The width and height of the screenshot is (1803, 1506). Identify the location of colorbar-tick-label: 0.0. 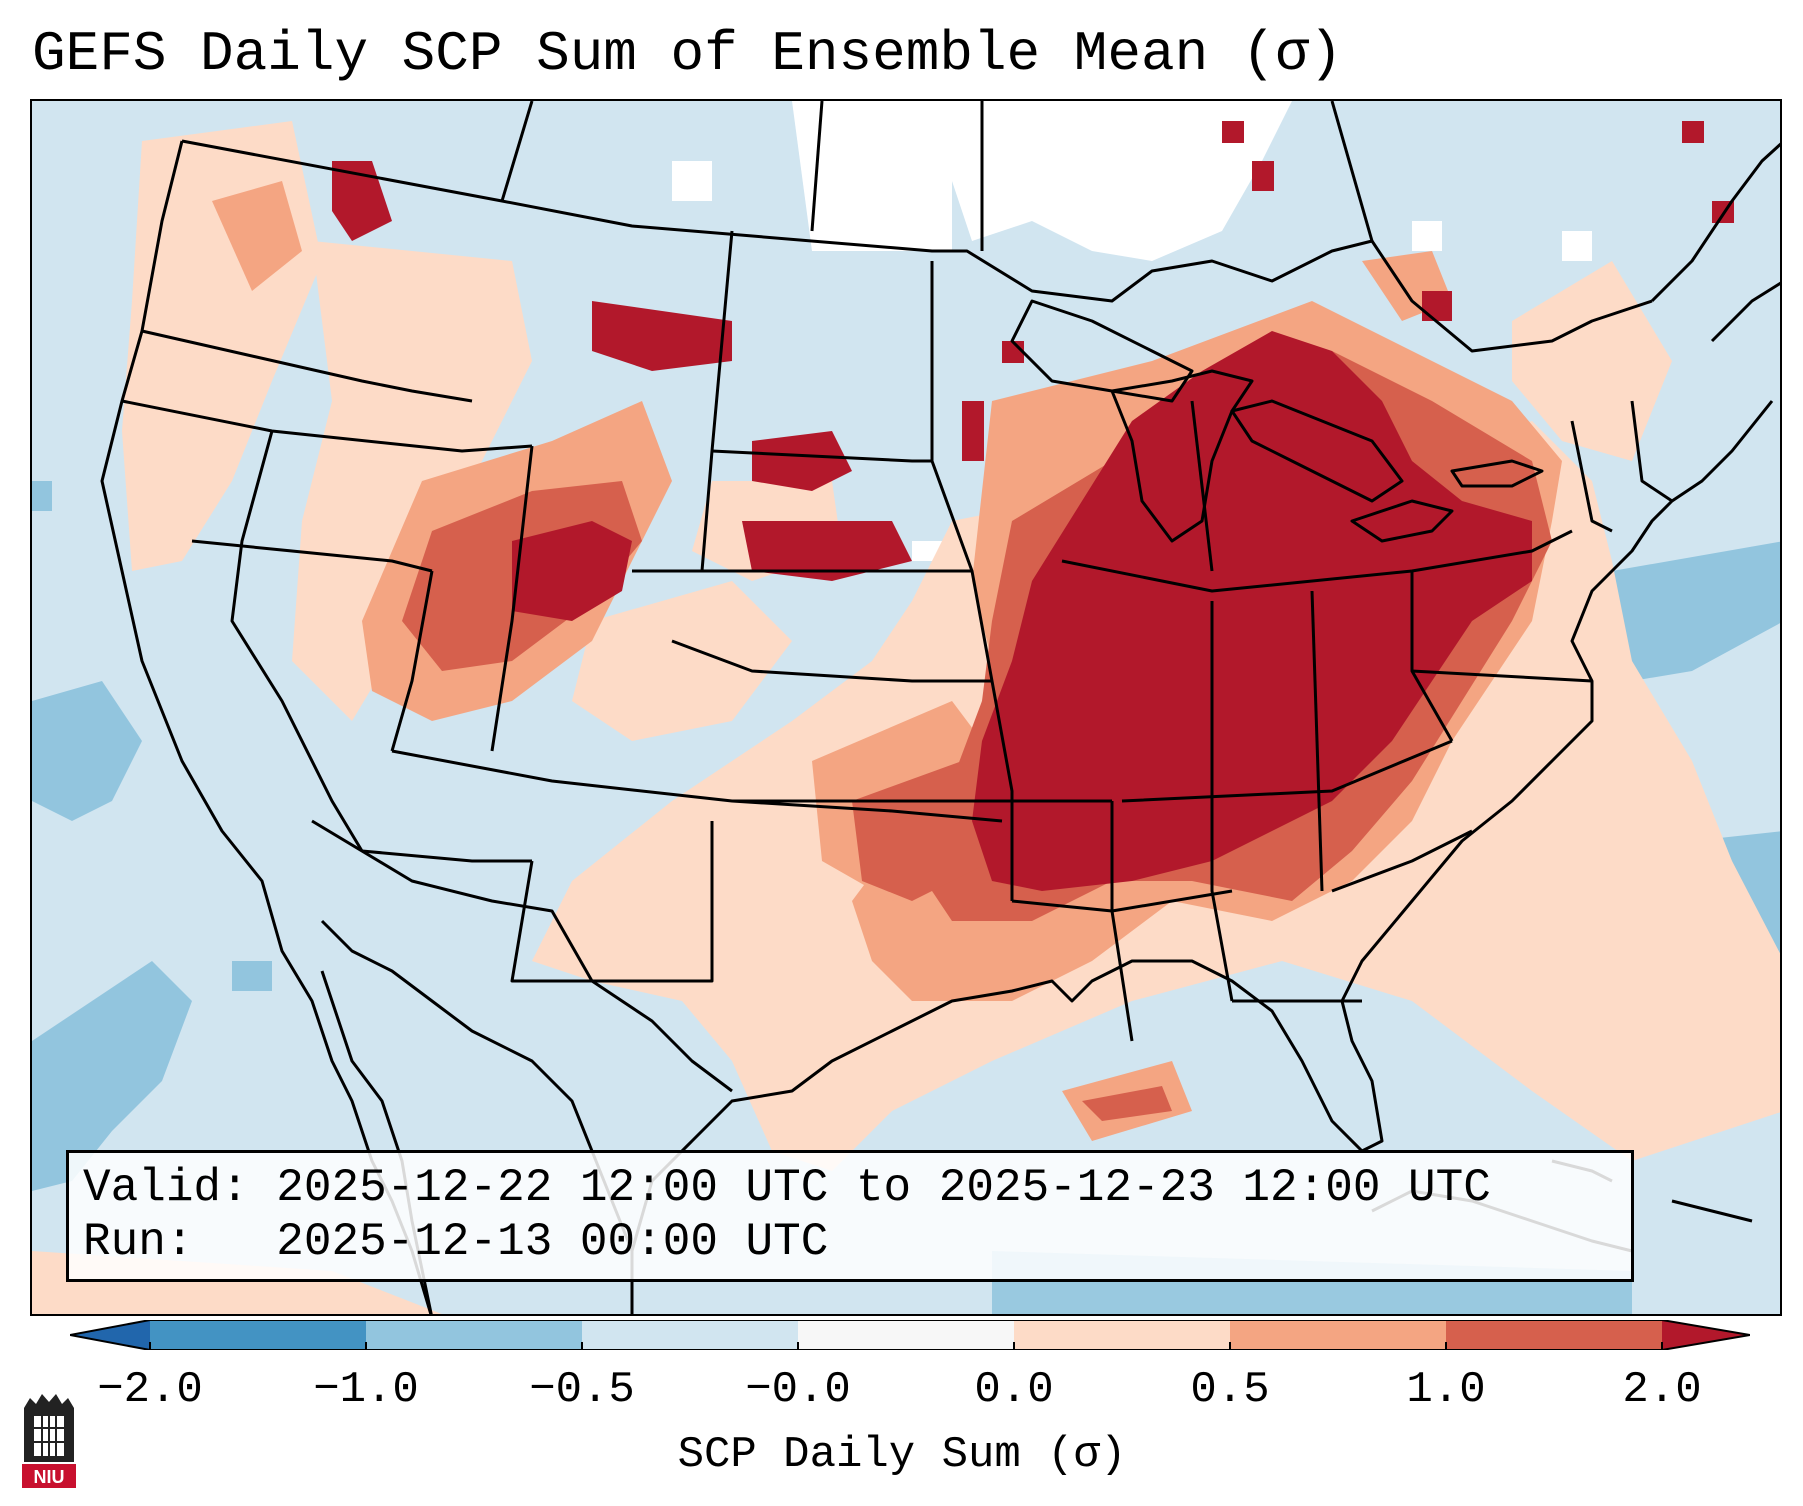
(1014, 1390).